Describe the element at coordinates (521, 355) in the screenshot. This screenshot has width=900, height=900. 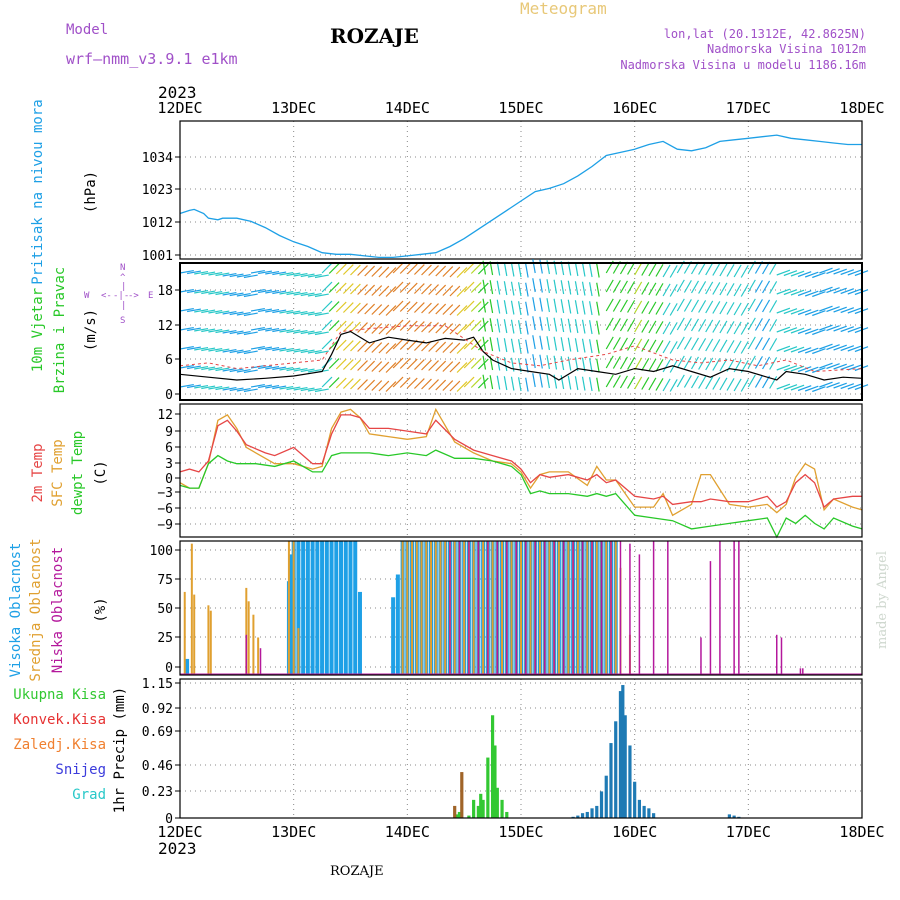
I see `wind-speed-line` at that location.